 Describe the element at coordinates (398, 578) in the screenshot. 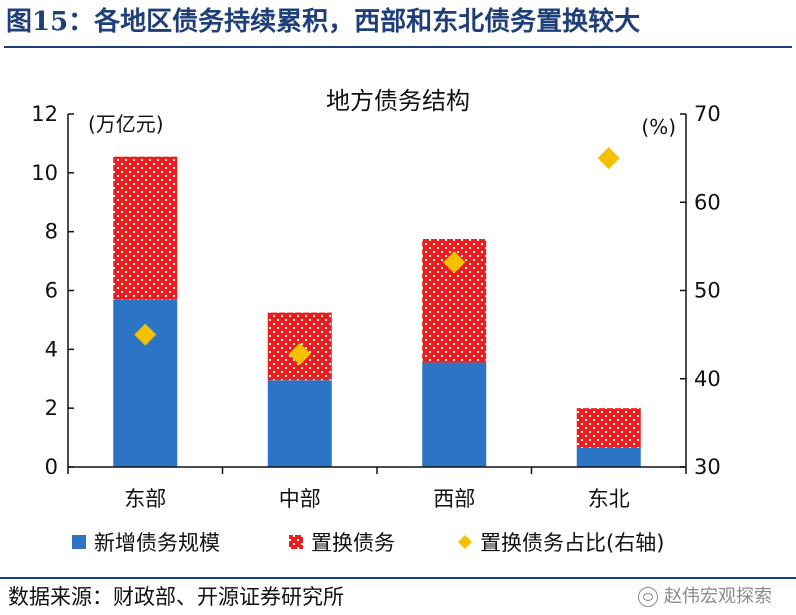

I see `source-divider` at that location.